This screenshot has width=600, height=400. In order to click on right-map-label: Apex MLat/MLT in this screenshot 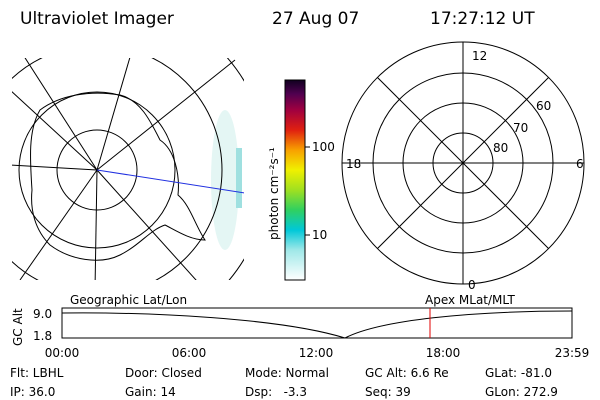, I will do `click(470, 300)`.